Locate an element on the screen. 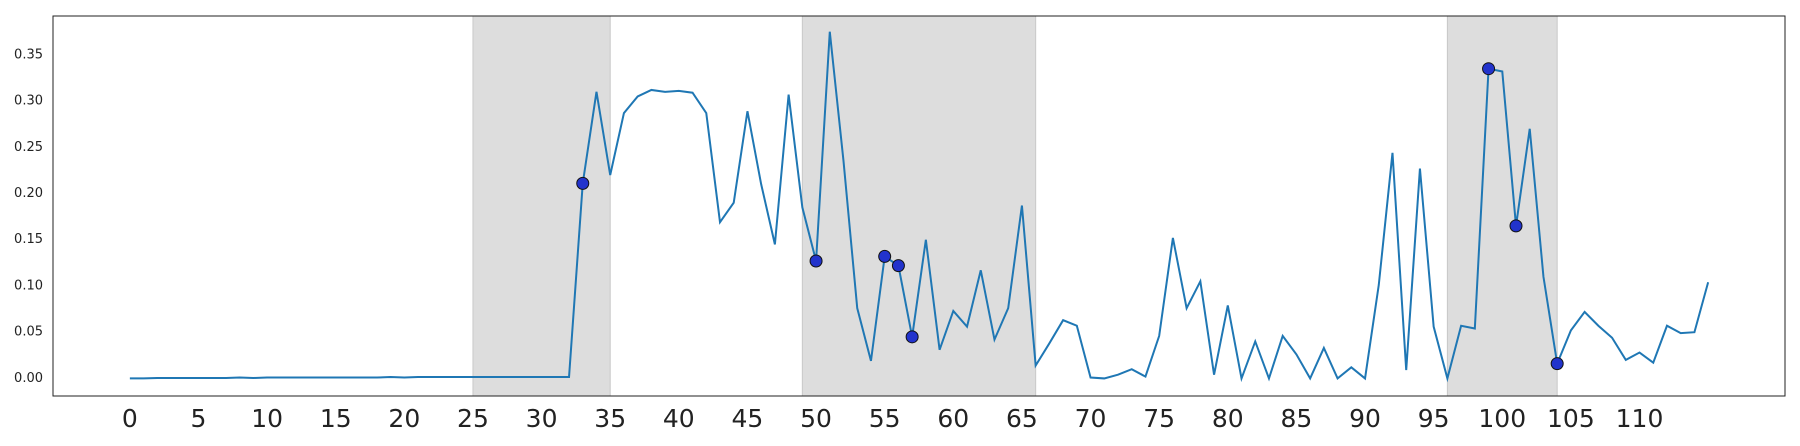 The width and height of the screenshot is (1800, 446). x-tick-label: 70 is located at coordinates (1091, 418).